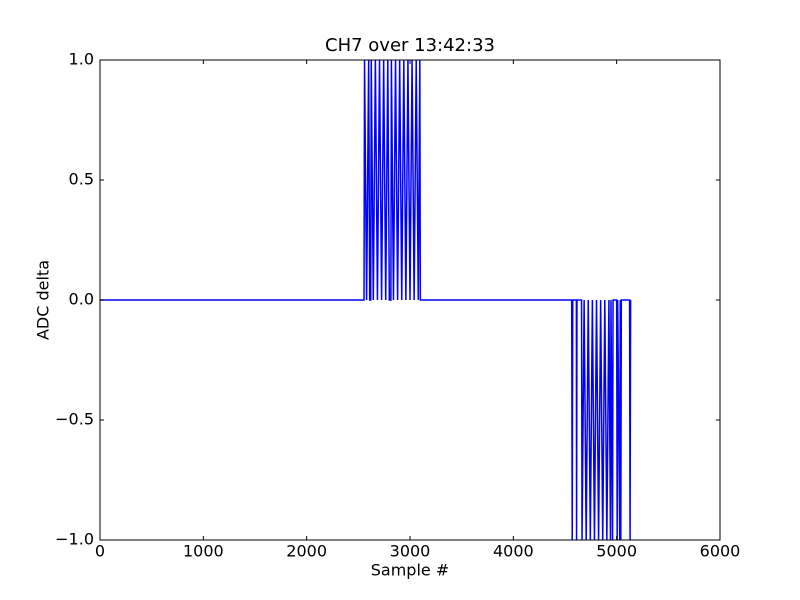  I want to click on y-tick-label: −1.0, so click(74, 539).